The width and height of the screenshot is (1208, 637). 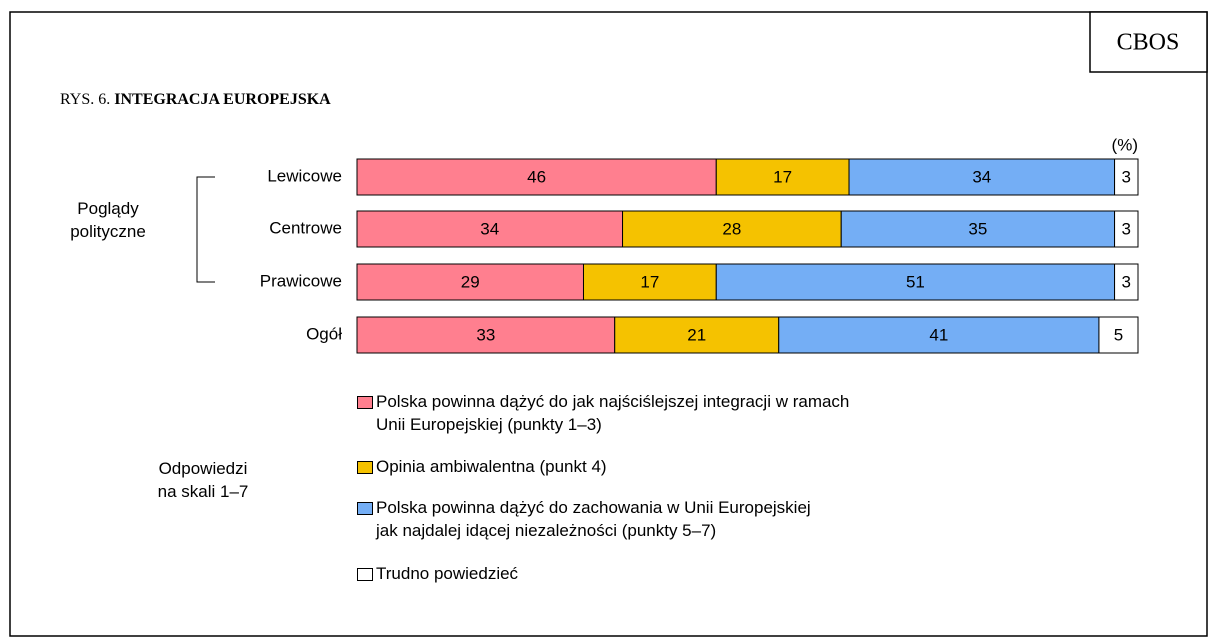 I want to click on value-label: 5, so click(x=1118, y=334).